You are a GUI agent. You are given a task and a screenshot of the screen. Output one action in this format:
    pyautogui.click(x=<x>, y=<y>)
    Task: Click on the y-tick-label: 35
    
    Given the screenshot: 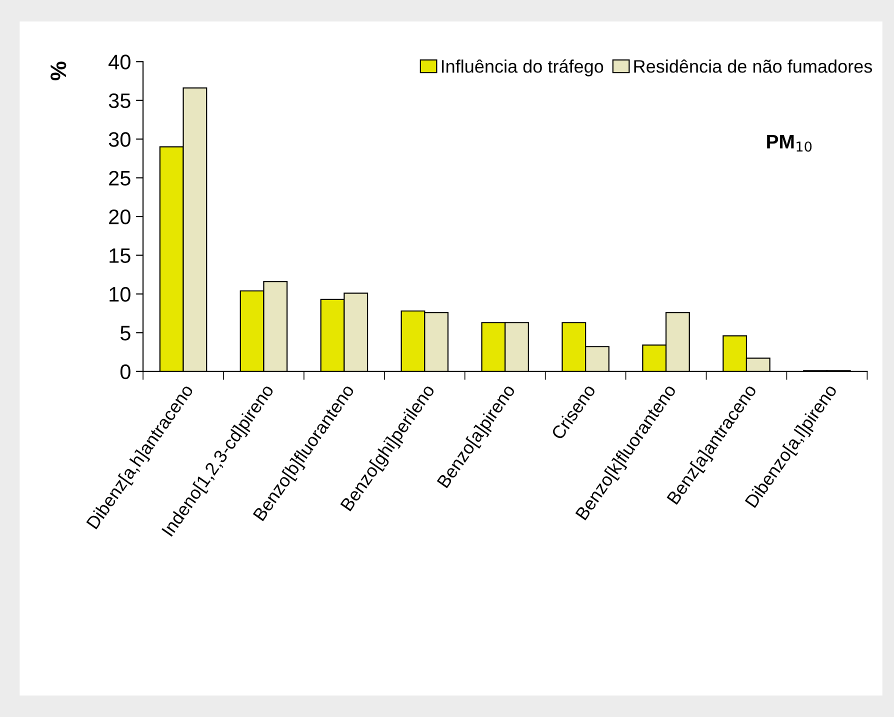 What is the action you would take?
    pyautogui.click(x=119, y=100)
    